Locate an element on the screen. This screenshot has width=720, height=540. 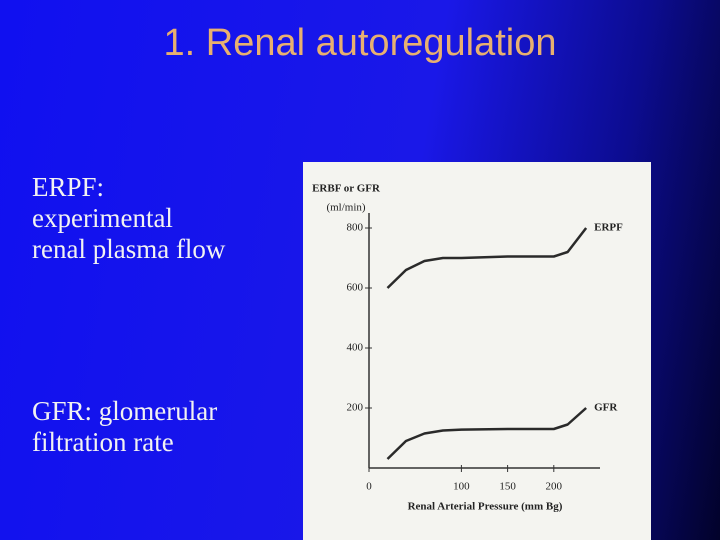
definition: GFR: glomerular filtration rate is located at coordinates (125, 426).